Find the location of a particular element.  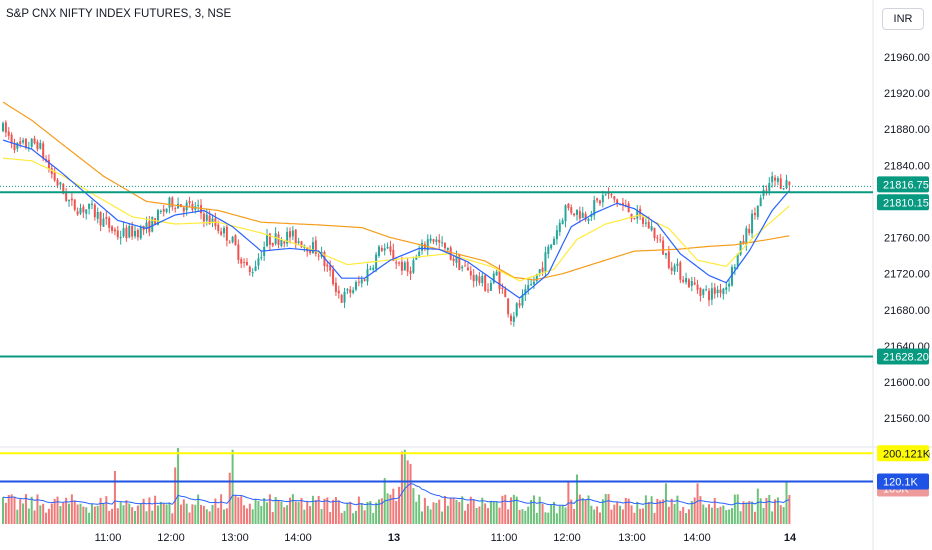

price-tick-label: 21720.00 is located at coordinates (907, 275).